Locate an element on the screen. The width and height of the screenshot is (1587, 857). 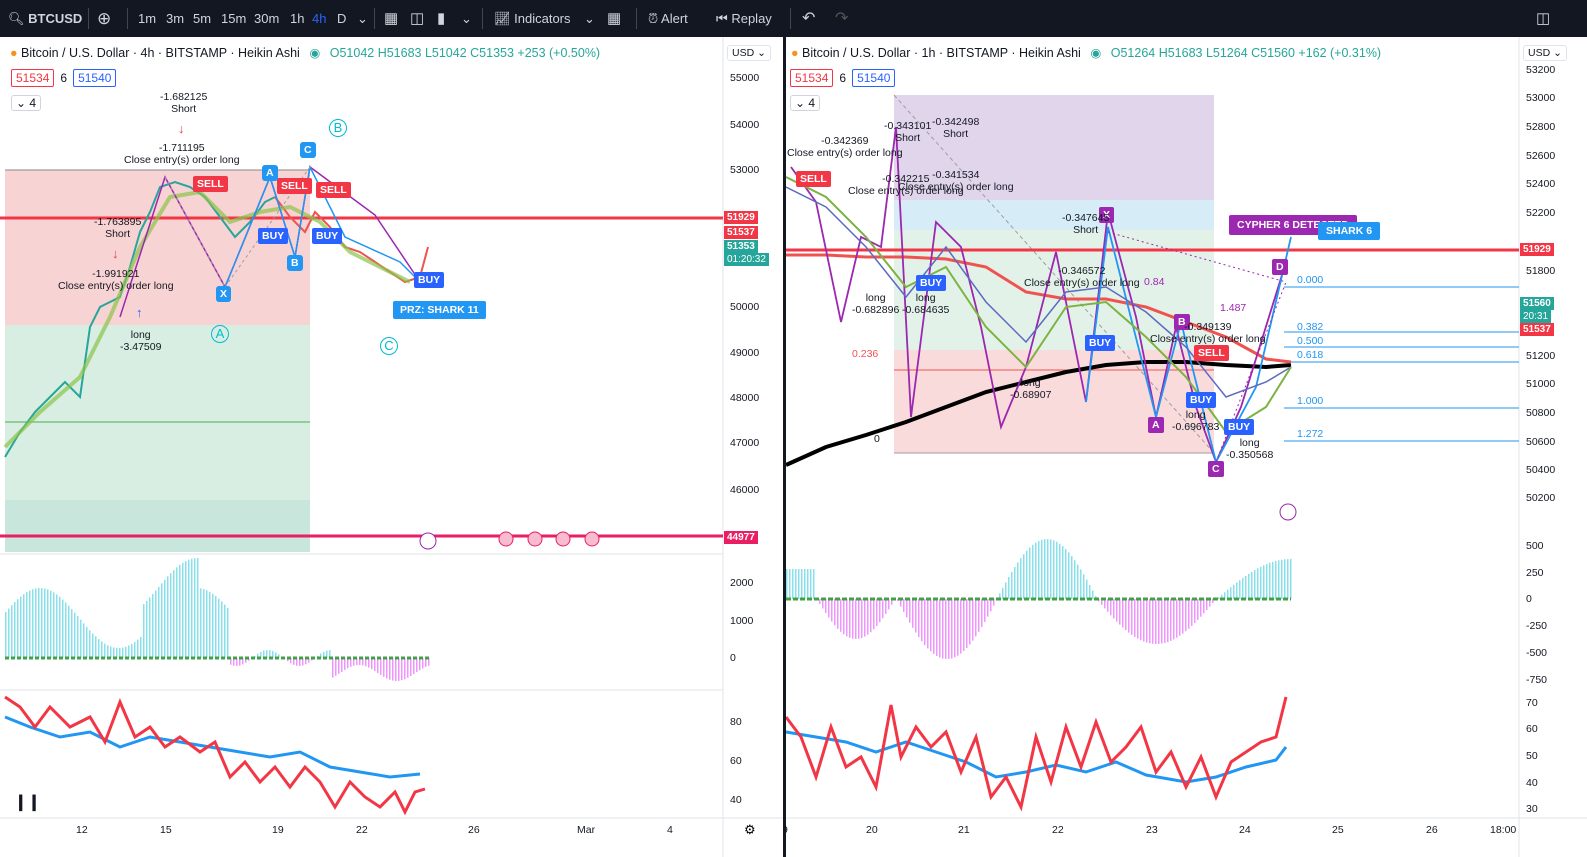
price-tick: 50200 is located at coordinates (1541, 498).